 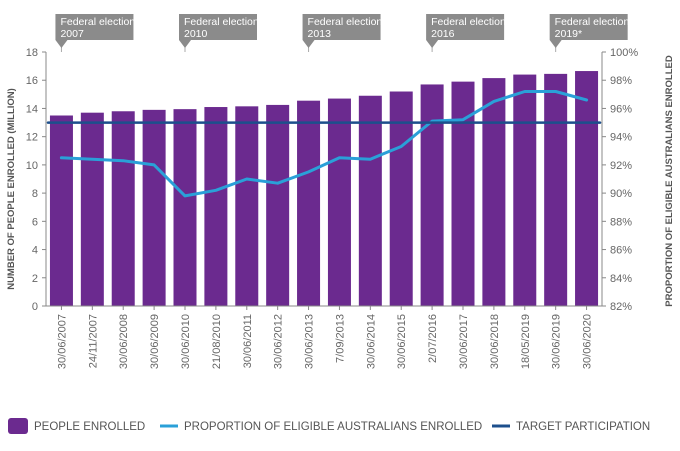 What do you see at coordinates (35, 307) in the screenshot?
I see `y-tick-label-left: 0` at bounding box center [35, 307].